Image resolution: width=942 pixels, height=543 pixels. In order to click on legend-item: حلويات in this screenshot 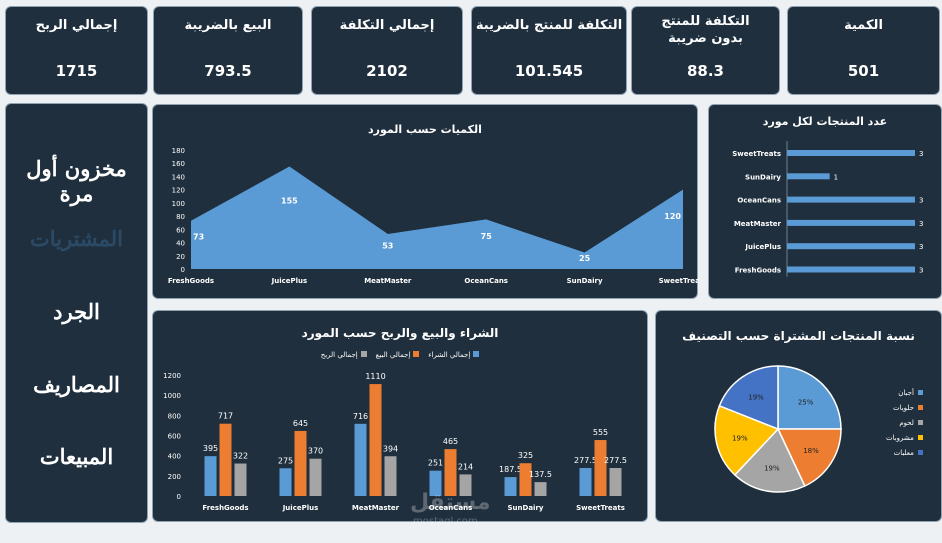, I will do `click(904, 408)`.